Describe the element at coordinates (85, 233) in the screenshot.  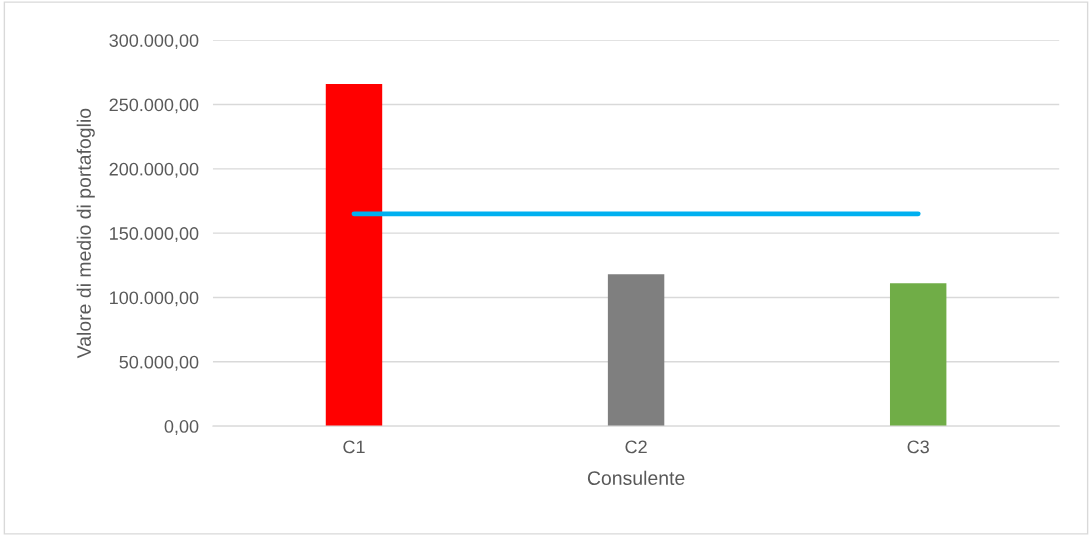
I see `y-axis-title: Valore di medio di portafoglio` at that location.